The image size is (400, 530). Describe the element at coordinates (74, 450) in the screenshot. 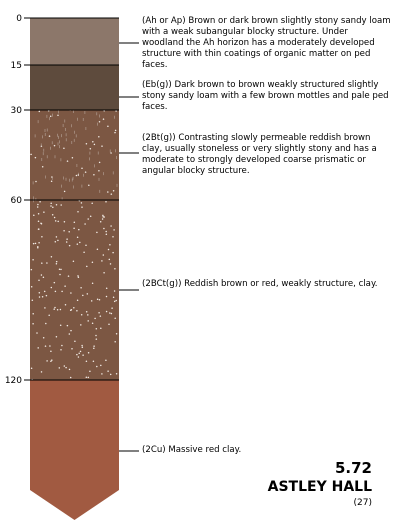

I see `horizon-2cu` at that location.